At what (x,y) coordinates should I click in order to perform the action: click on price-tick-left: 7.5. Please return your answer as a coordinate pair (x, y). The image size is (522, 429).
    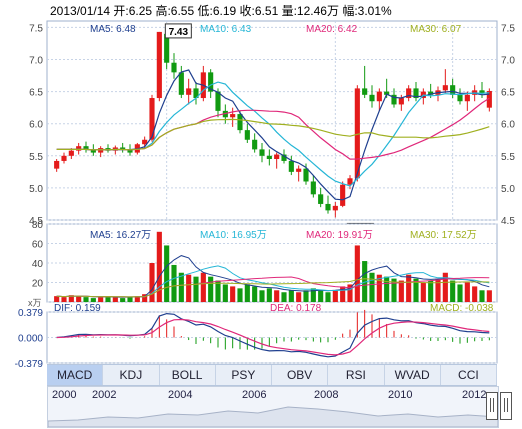
    Looking at the image, I should click on (36, 28).